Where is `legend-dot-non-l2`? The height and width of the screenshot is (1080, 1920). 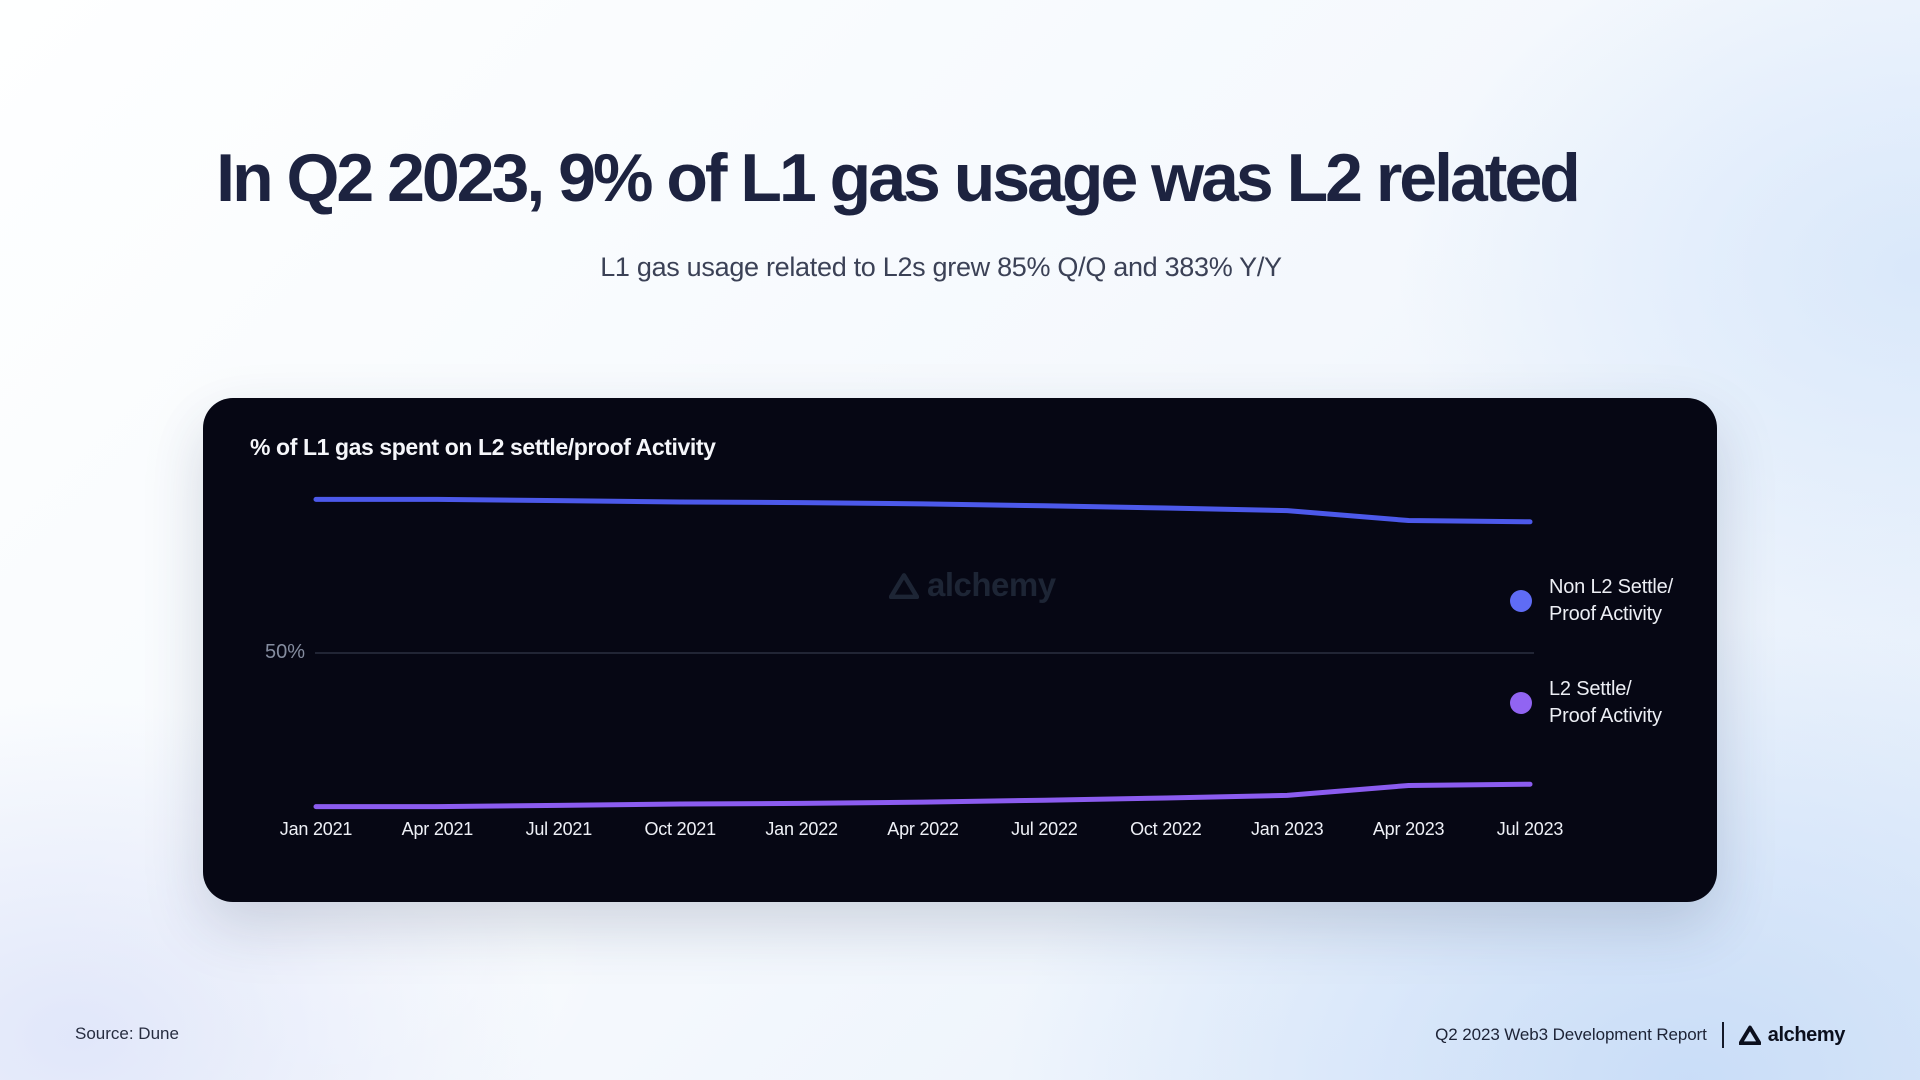
legend-dot-non-l2 is located at coordinates (1521, 601).